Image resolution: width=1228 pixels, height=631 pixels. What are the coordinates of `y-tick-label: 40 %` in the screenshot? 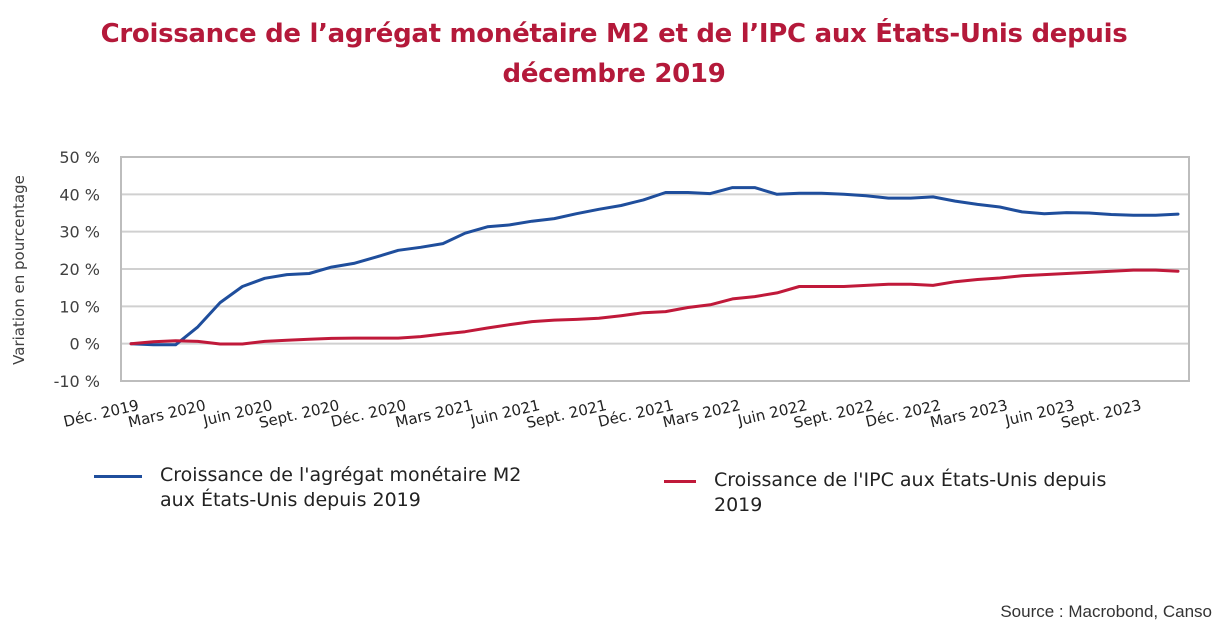 It's located at (79, 194).